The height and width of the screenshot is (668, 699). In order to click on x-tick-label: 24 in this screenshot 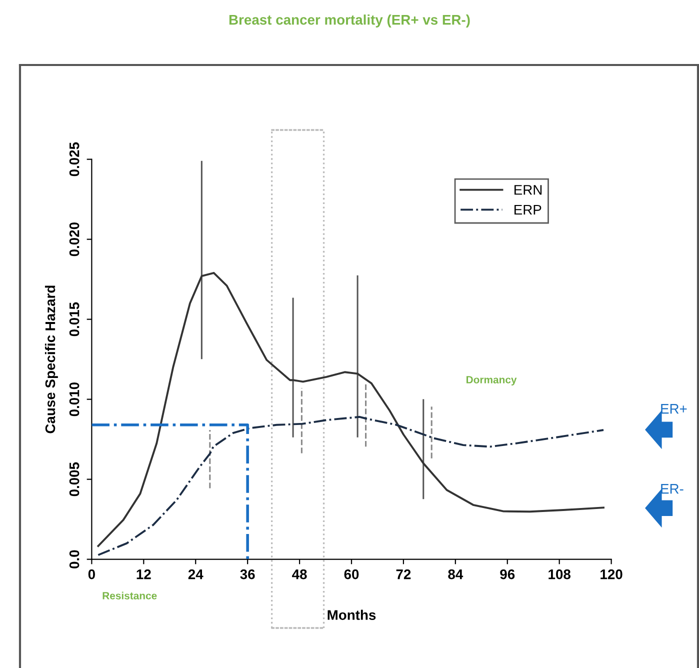, I will do `click(196, 574)`.